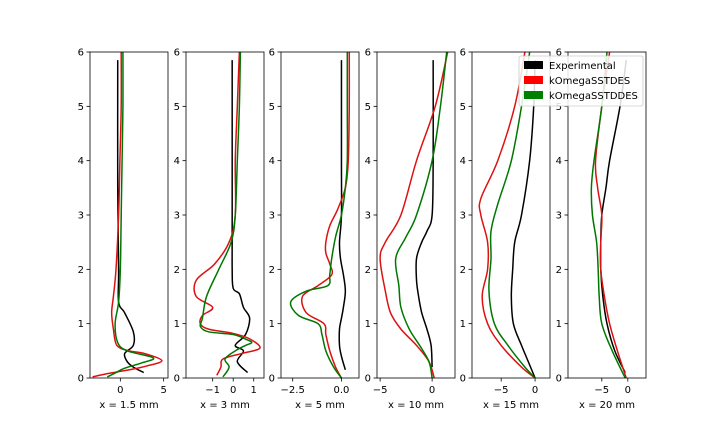 The image size is (720, 432). I want to click on legend-frame, so click(581, 81).